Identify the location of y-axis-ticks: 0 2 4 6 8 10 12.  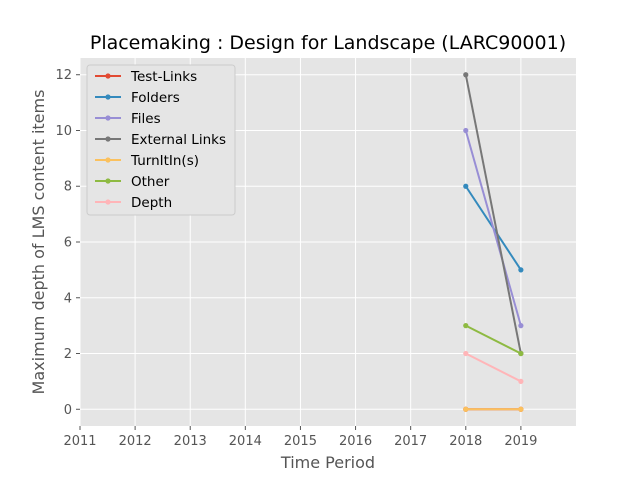
(67, 243).